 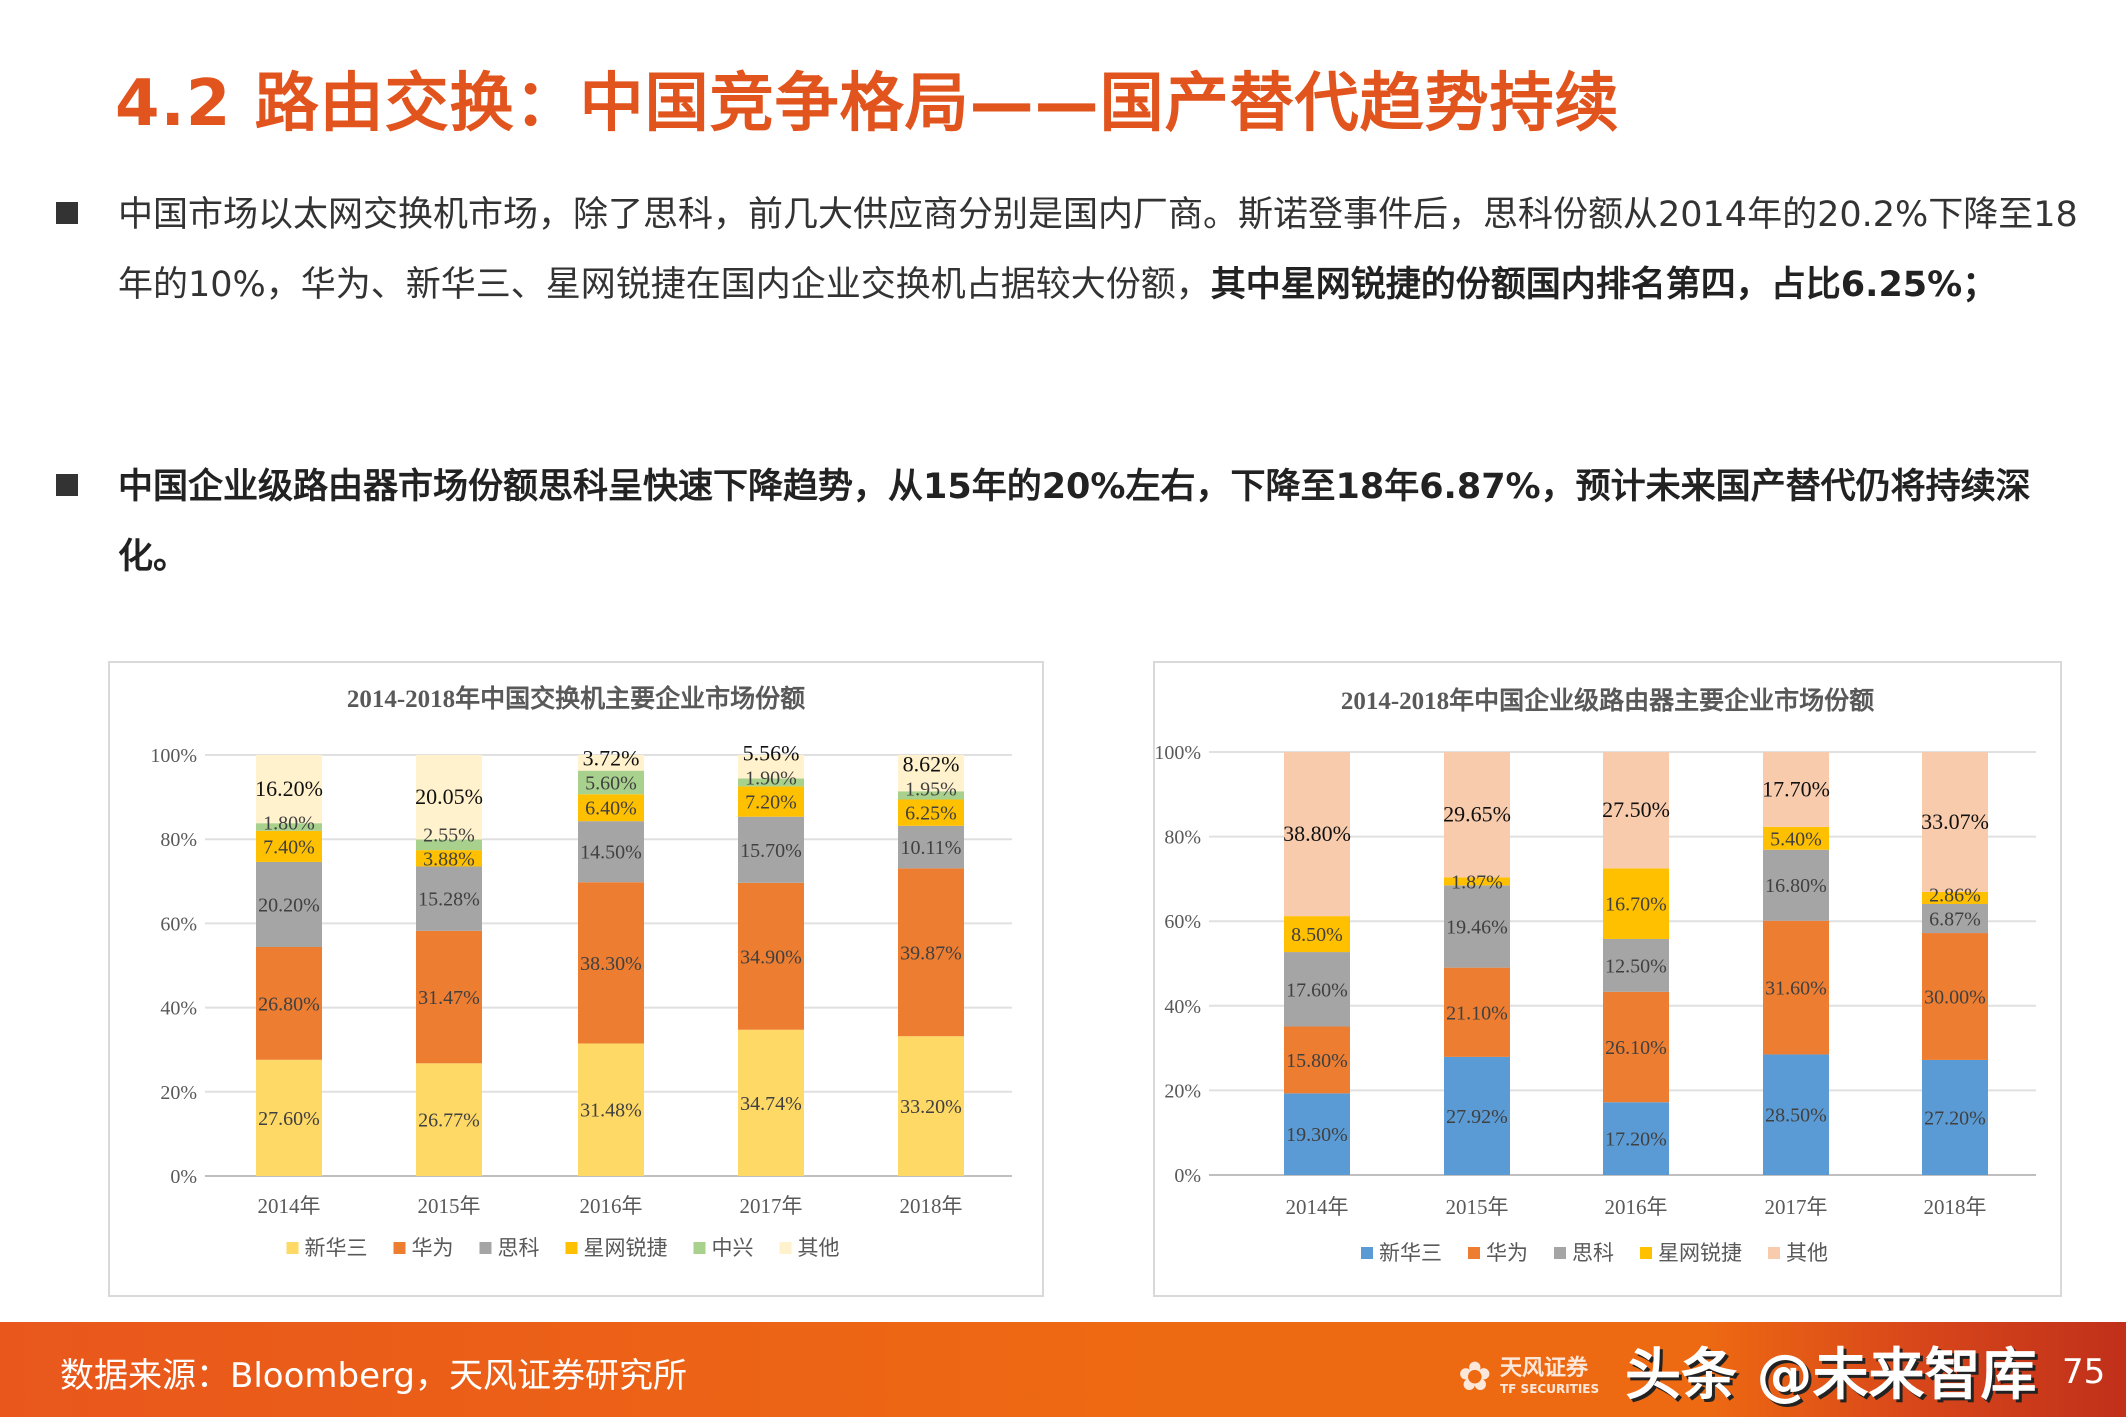 I want to click on page-number: 75, so click(x=2084, y=1372).